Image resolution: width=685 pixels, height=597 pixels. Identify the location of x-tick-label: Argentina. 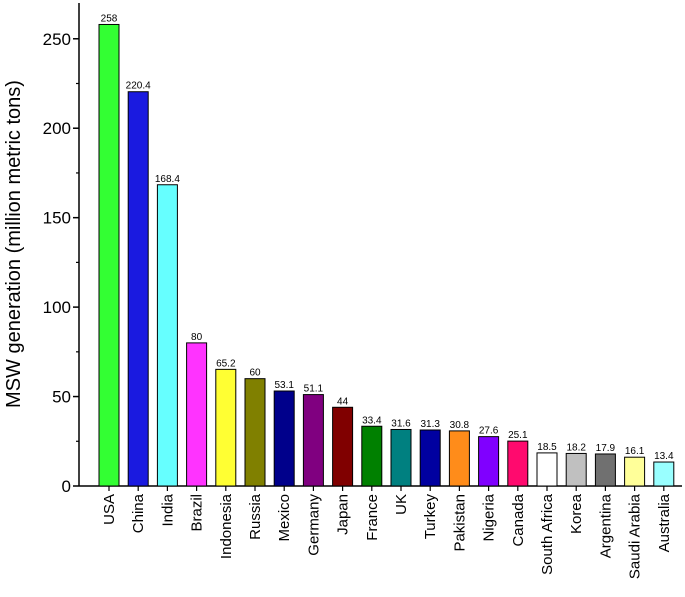
(605, 525).